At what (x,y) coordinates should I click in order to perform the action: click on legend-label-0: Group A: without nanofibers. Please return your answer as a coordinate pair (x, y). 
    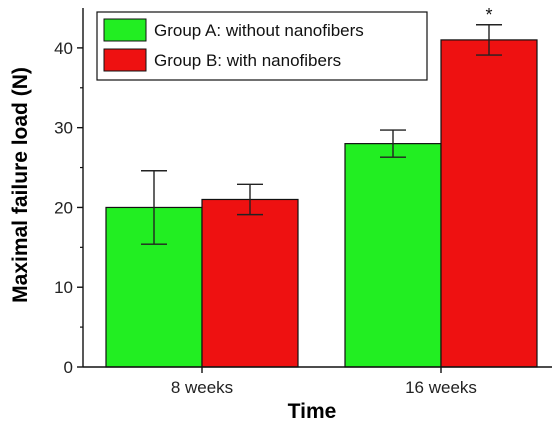
    Looking at the image, I should click on (259, 30).